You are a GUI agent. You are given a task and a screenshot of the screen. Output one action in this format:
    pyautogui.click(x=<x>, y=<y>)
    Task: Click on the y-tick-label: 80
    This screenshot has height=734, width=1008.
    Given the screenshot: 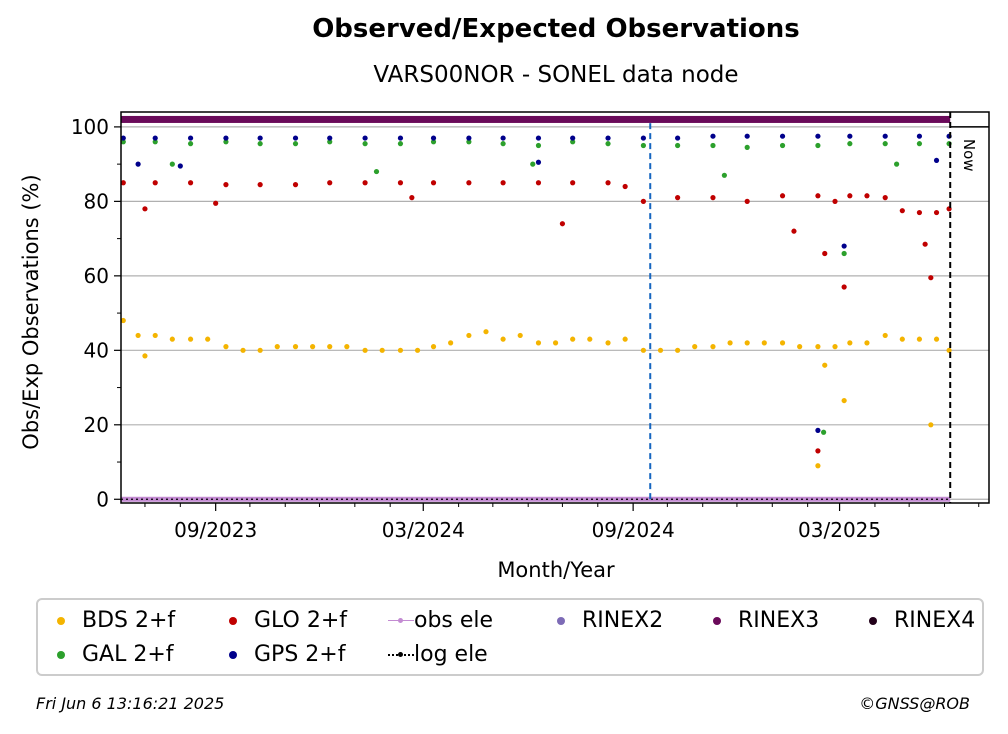 What is the action you would take?
    pyautogui.click(x=96, y=201)
    